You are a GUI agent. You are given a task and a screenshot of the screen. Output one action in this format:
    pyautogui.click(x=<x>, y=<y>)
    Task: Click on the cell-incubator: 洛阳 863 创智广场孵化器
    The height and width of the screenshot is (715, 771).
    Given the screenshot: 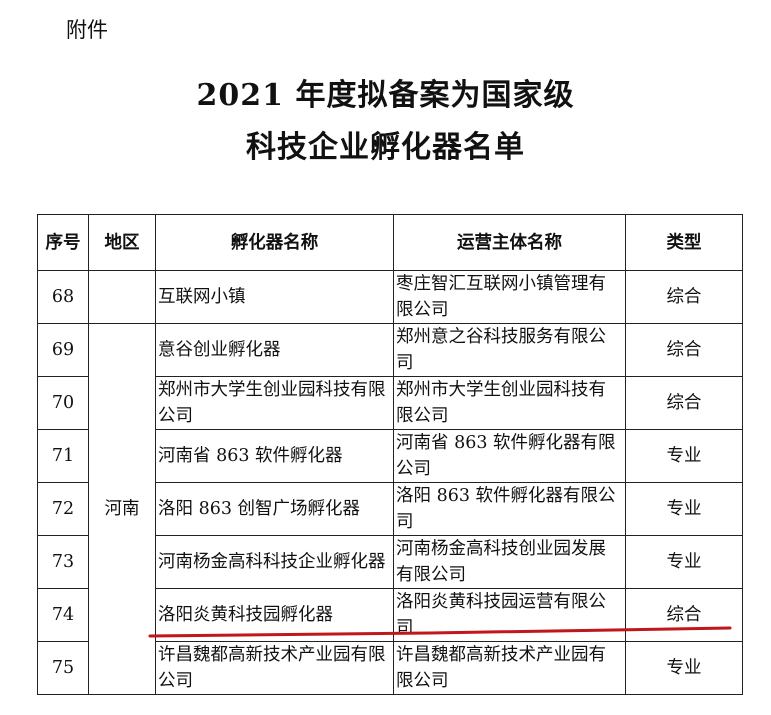 What is the action you would take?
    pyautogui.click(x=274, y=509)
    